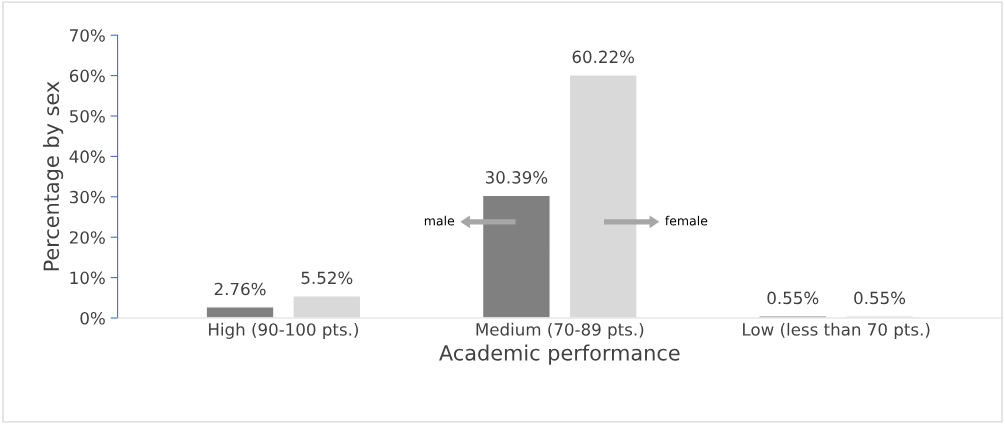  Describe the element at coordinates (283, 330) in the screenshot. I see `x-tick-label: High (90-100 pts.)` at that location.